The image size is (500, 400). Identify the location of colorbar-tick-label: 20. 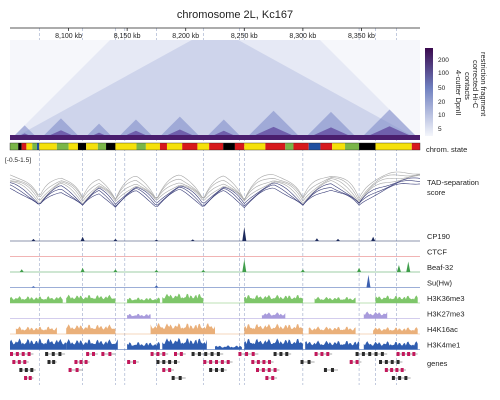
(442, 102).